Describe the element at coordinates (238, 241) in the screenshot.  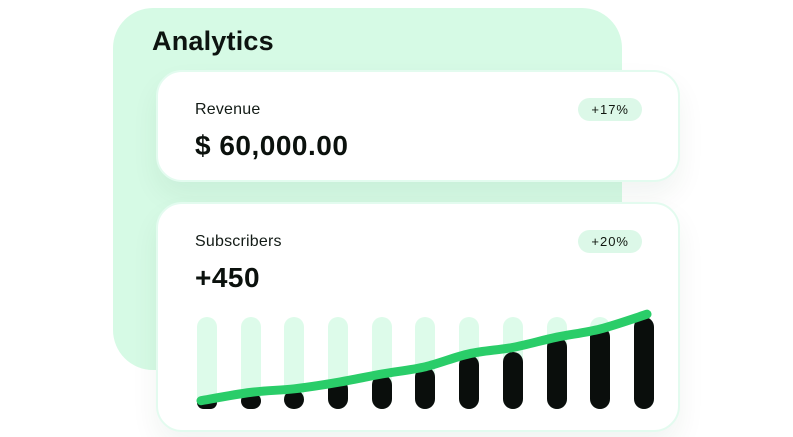
I see `subscribers-label: Subscribers` at that location.